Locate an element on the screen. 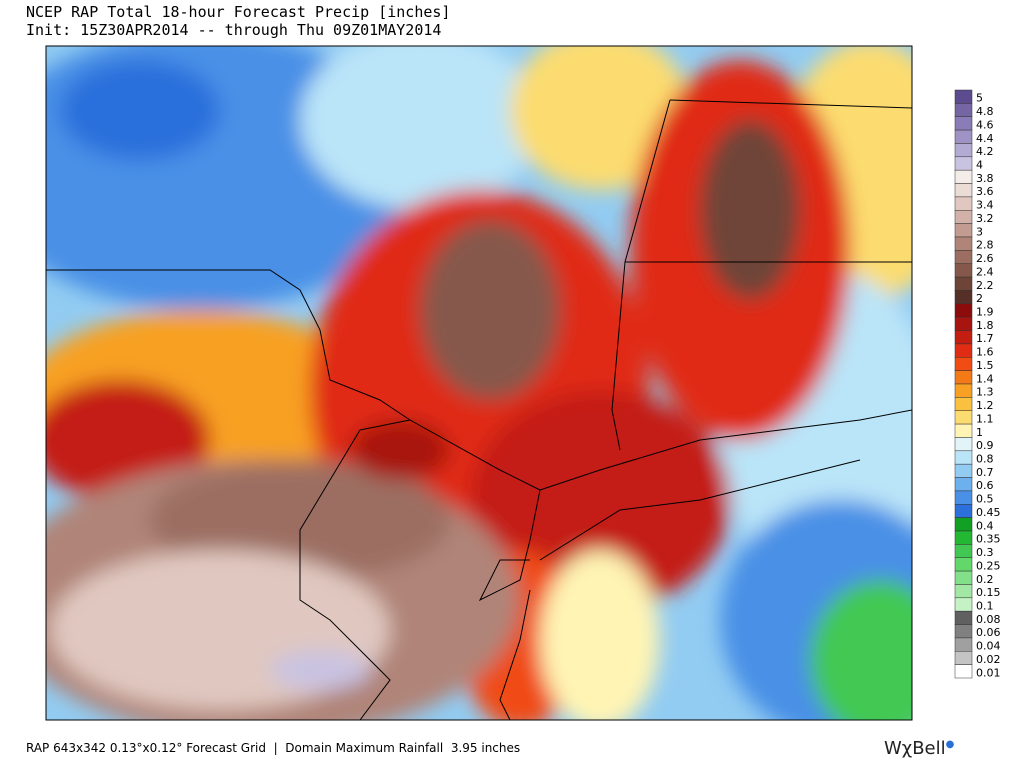 The width and height of the screenshot is (1024, 768). colorbar-label: 4.6 is located at coordinates (985, 124).